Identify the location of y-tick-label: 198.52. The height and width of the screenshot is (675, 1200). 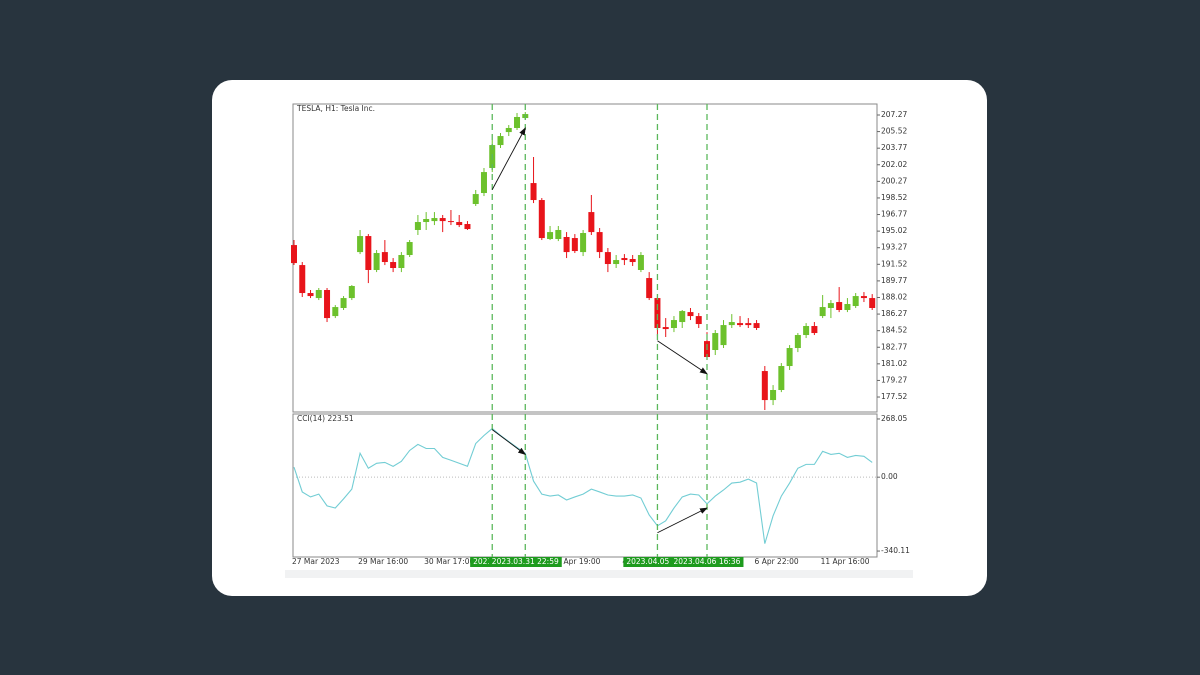
(894, 197).